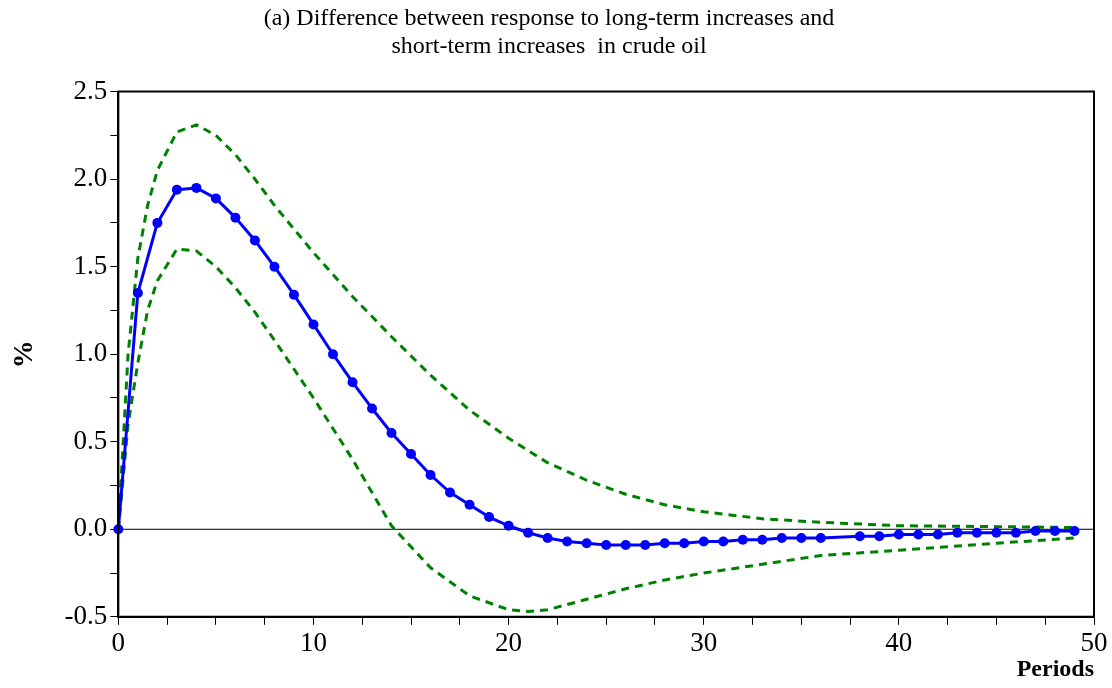  I want to click on y-axis-title: %, so click(23, 354).